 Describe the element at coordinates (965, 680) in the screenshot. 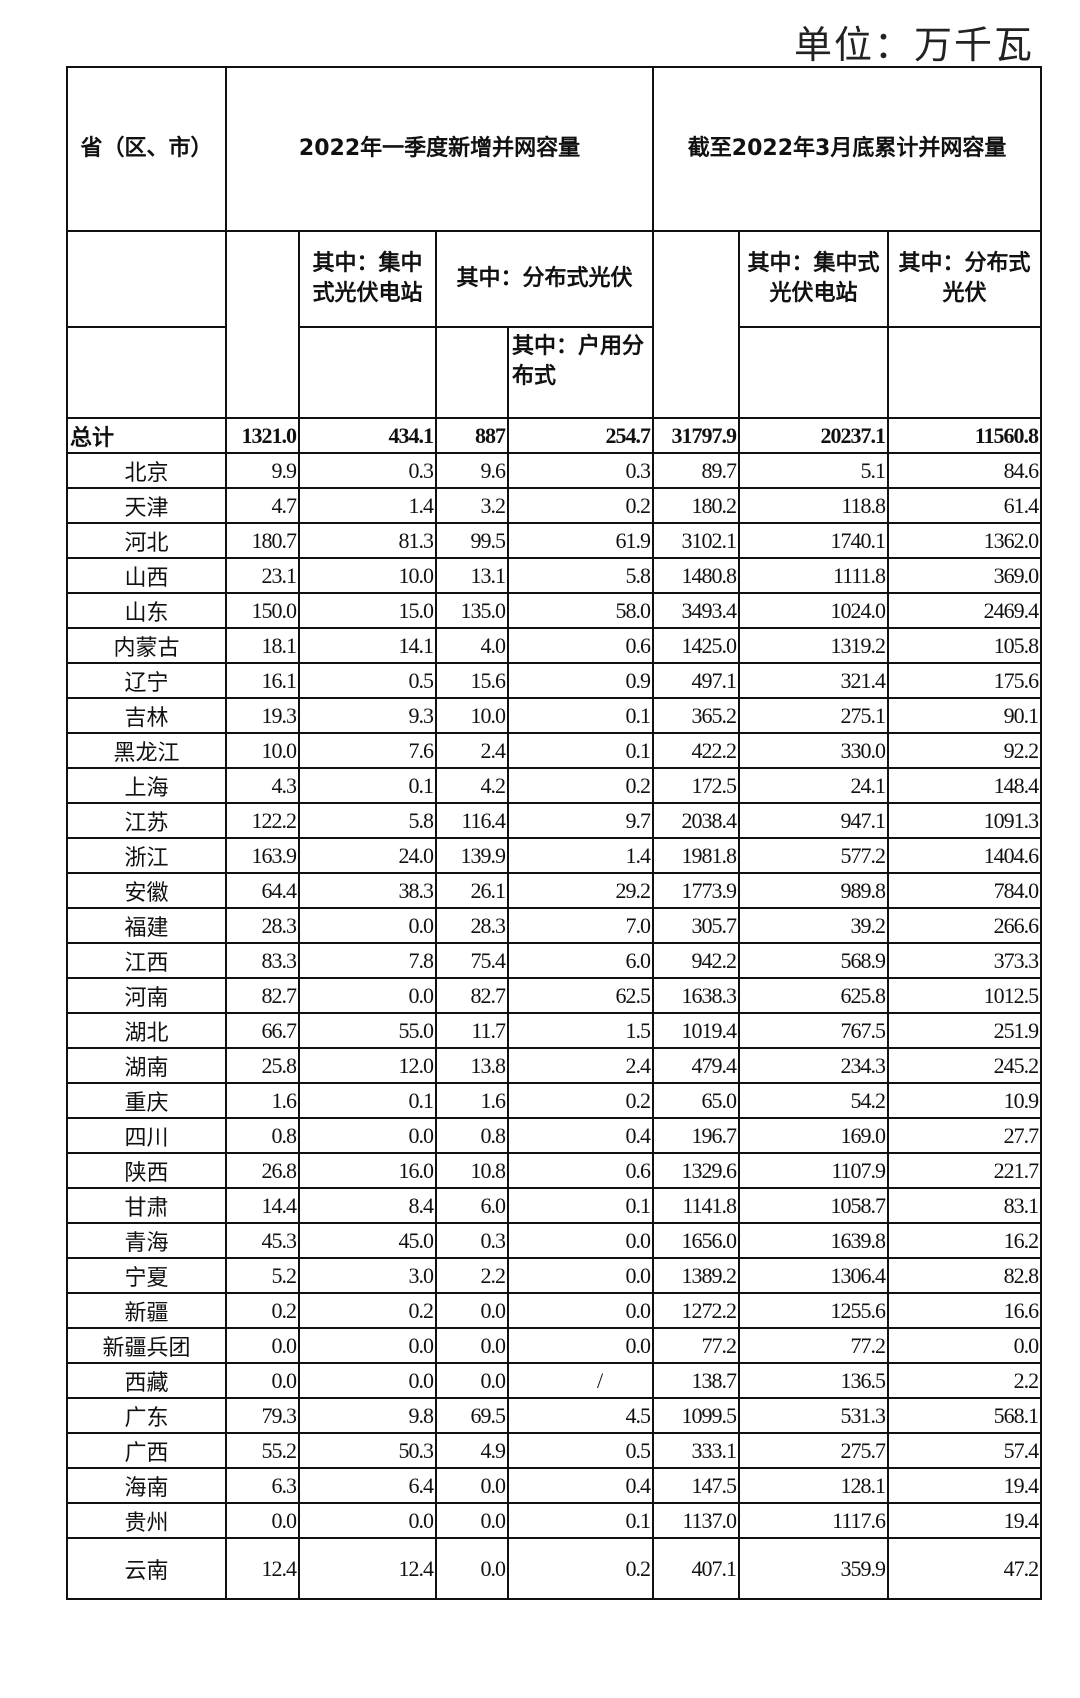

I see `value-cell: 175.6` at that location.